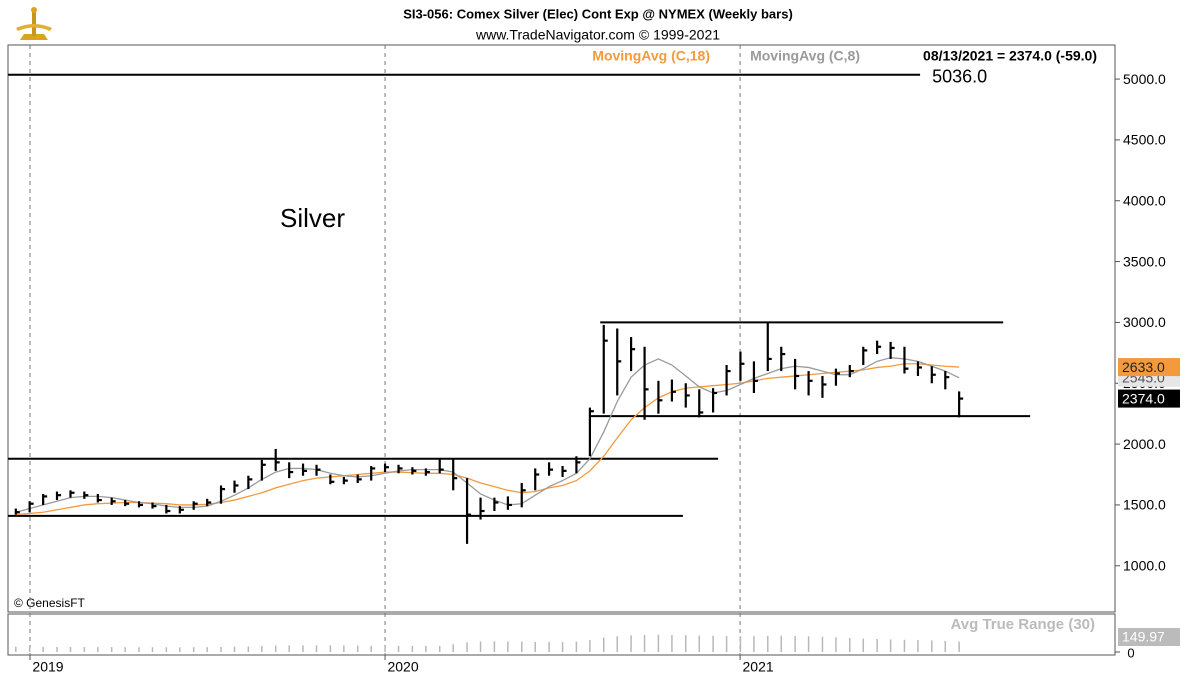 The image size is (1188, 679). Describe the element at coordinates (1144, 322) in the screenshot. I see `y-tick-label: 3000.0` at that location.